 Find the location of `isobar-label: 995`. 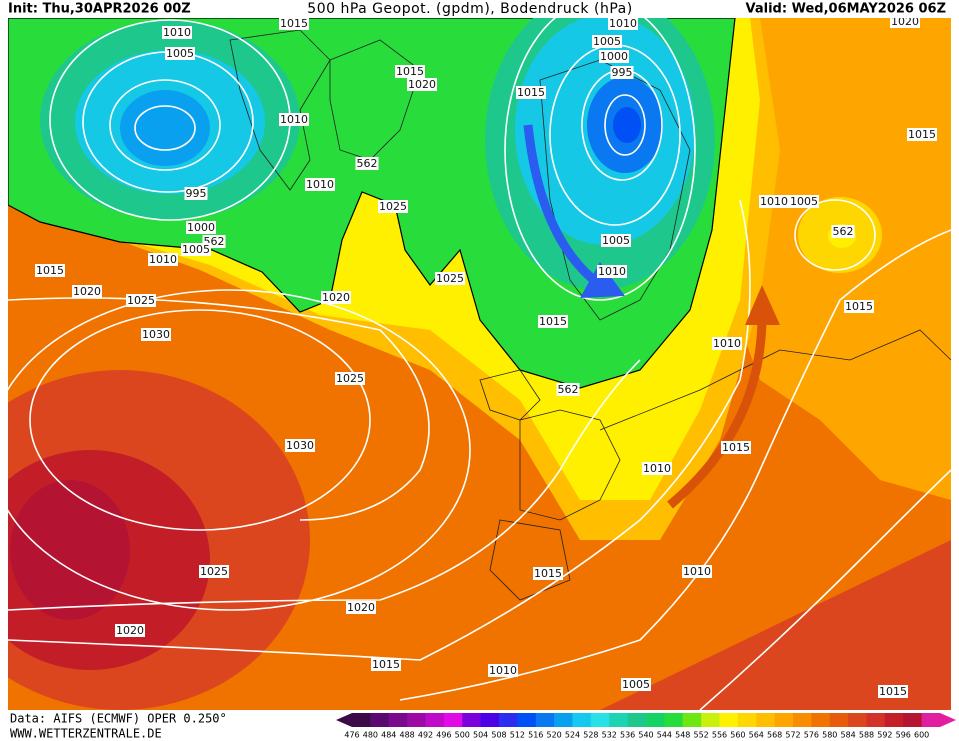

isobar-label: 995 is located at coordinates (622, 72).